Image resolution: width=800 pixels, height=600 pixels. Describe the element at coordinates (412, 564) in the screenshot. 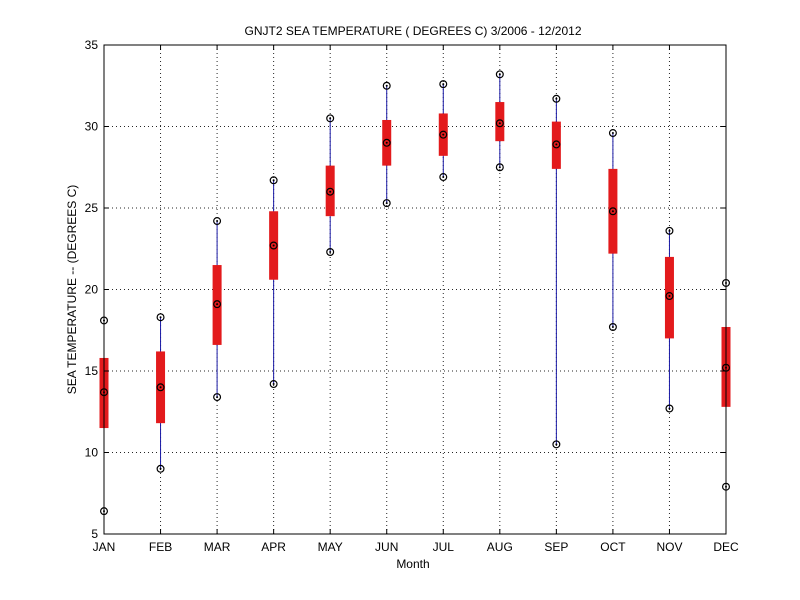

I see `x-axis-label: Month` at that location.